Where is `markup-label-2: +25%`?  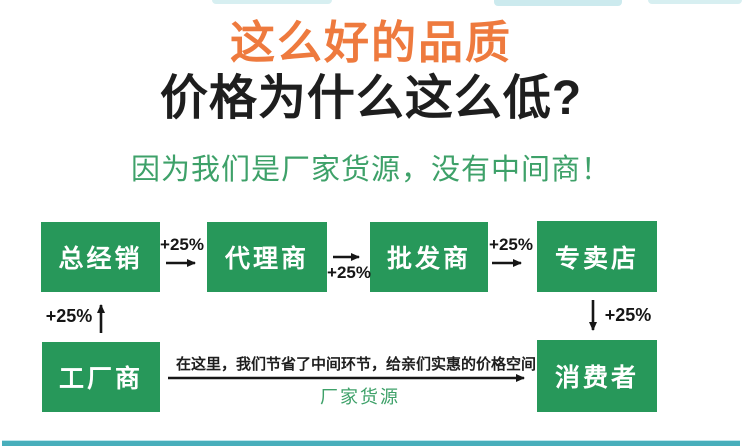 markup-label-2: +25% is located at coordinates (349, 272).